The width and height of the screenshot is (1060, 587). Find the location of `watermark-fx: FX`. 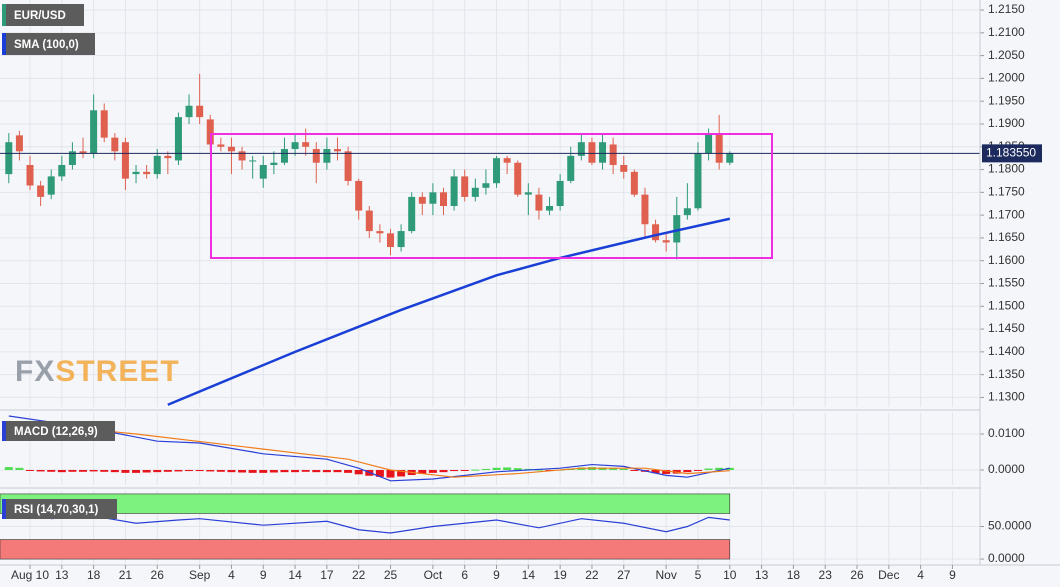

watermark-fx: FX is located at coordinates (35, 371).